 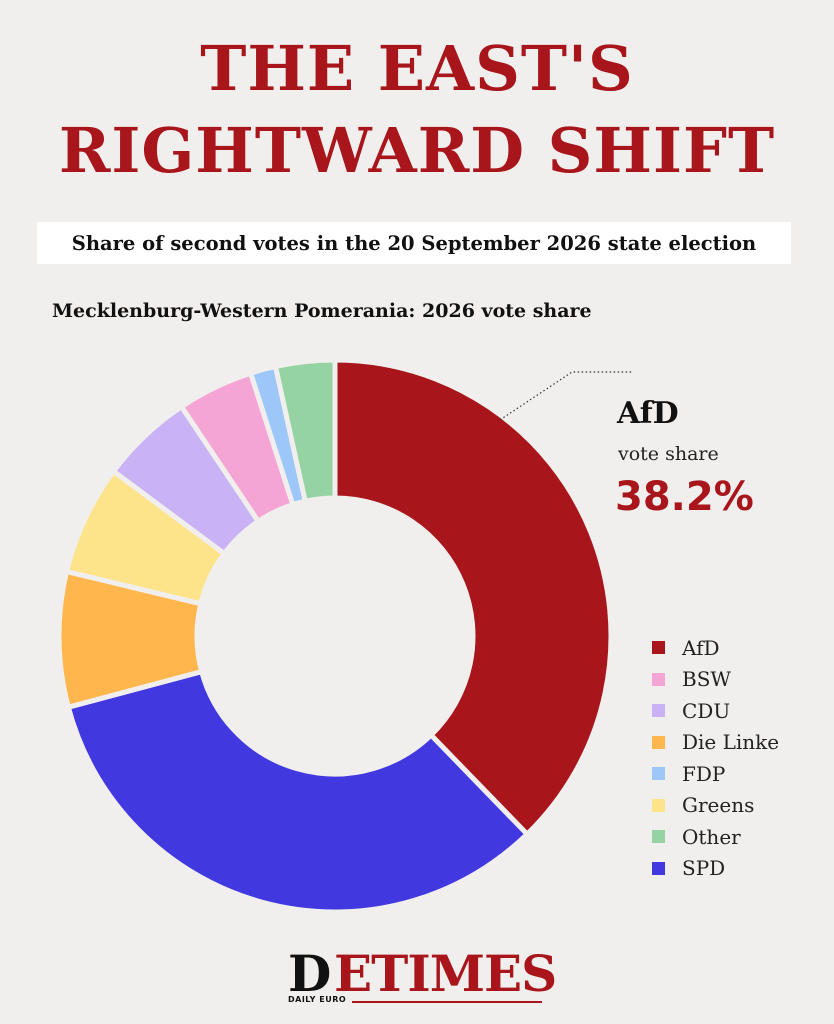 I want to click on legend-item-other: Other, so click(x=715, y=837).